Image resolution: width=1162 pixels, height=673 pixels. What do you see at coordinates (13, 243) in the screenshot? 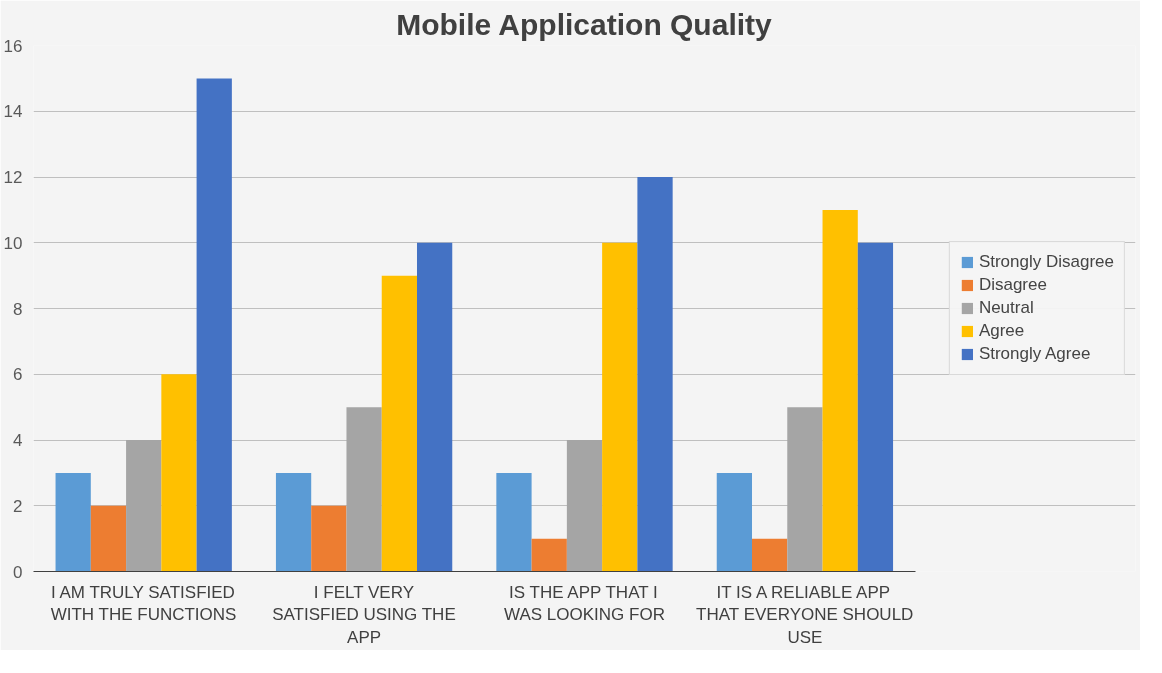
I see `y-tick-label: 10` at bounding box center [13, 243].